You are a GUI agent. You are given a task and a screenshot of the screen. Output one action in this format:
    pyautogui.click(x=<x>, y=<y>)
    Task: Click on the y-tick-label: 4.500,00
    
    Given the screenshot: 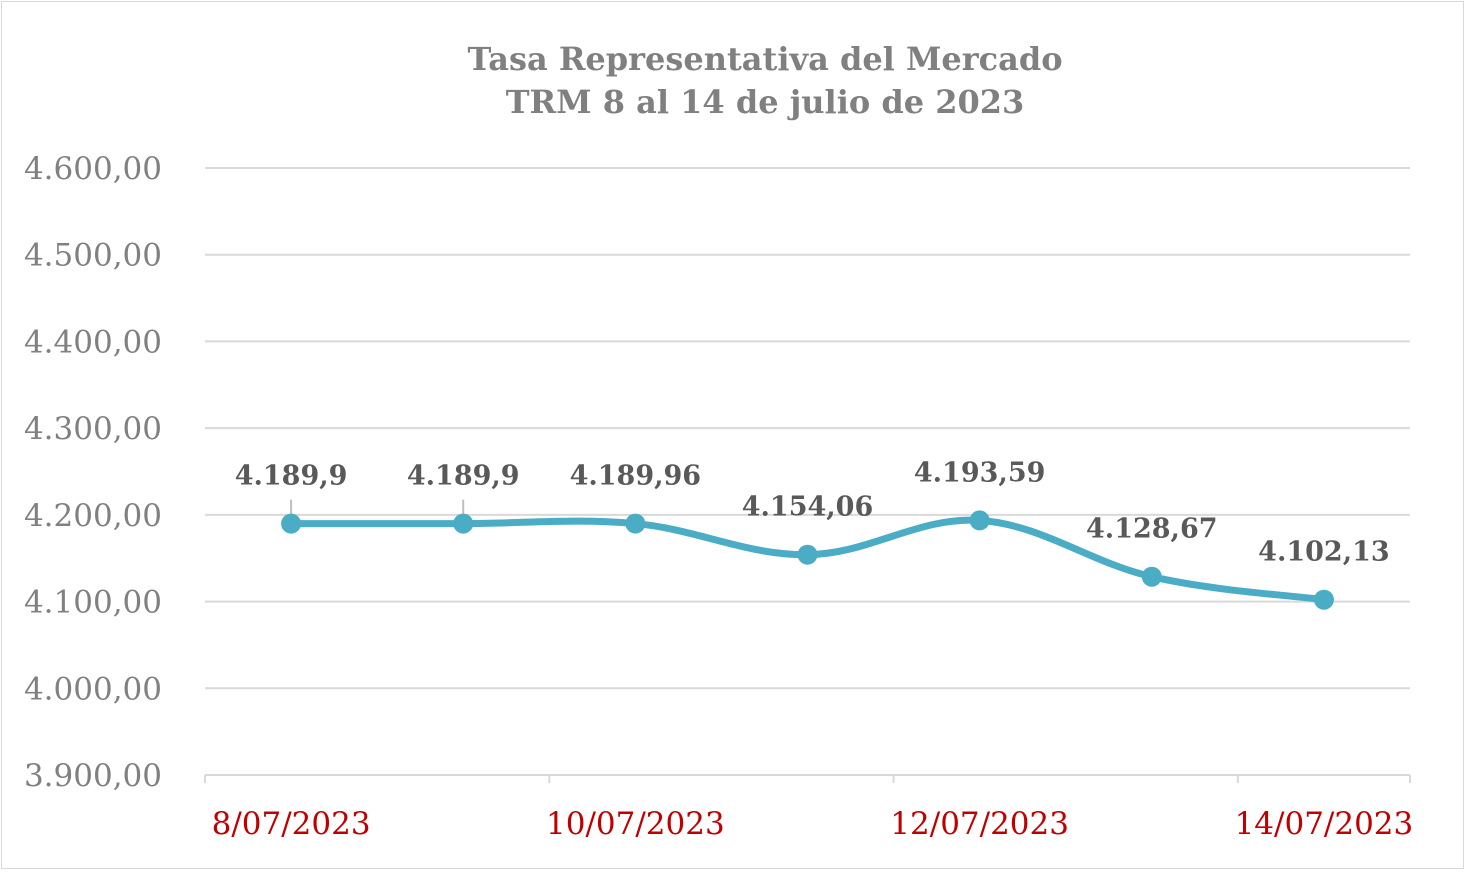 What is the action you would take?
    pyautogui.click(x=93, y=256)
    